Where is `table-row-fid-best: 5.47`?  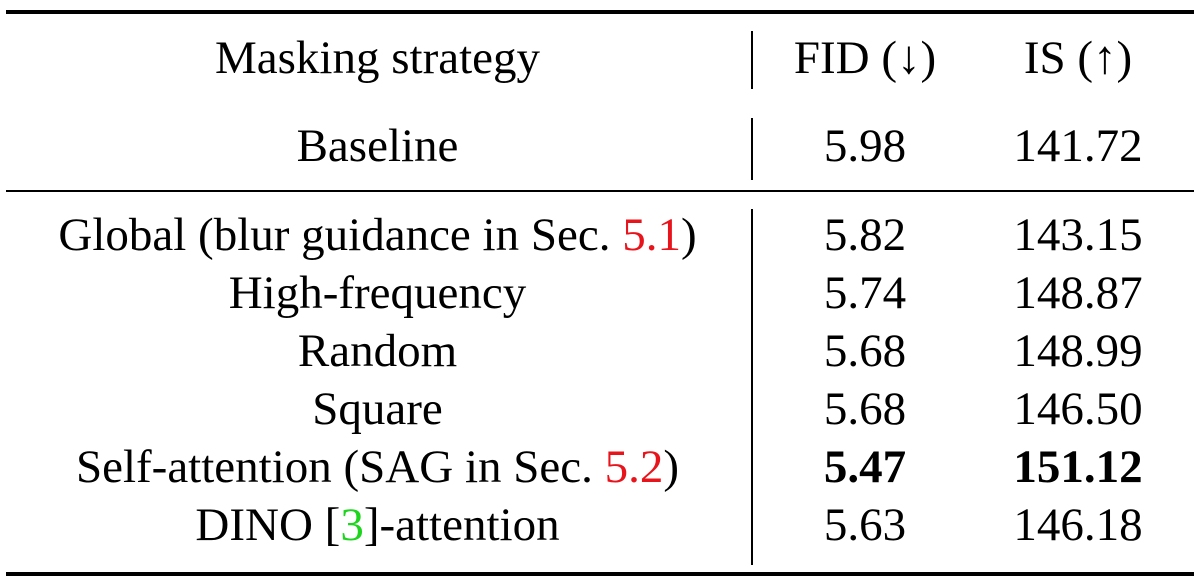 table-row-fid-best: 5.47 is located at coordinates (865, 467).